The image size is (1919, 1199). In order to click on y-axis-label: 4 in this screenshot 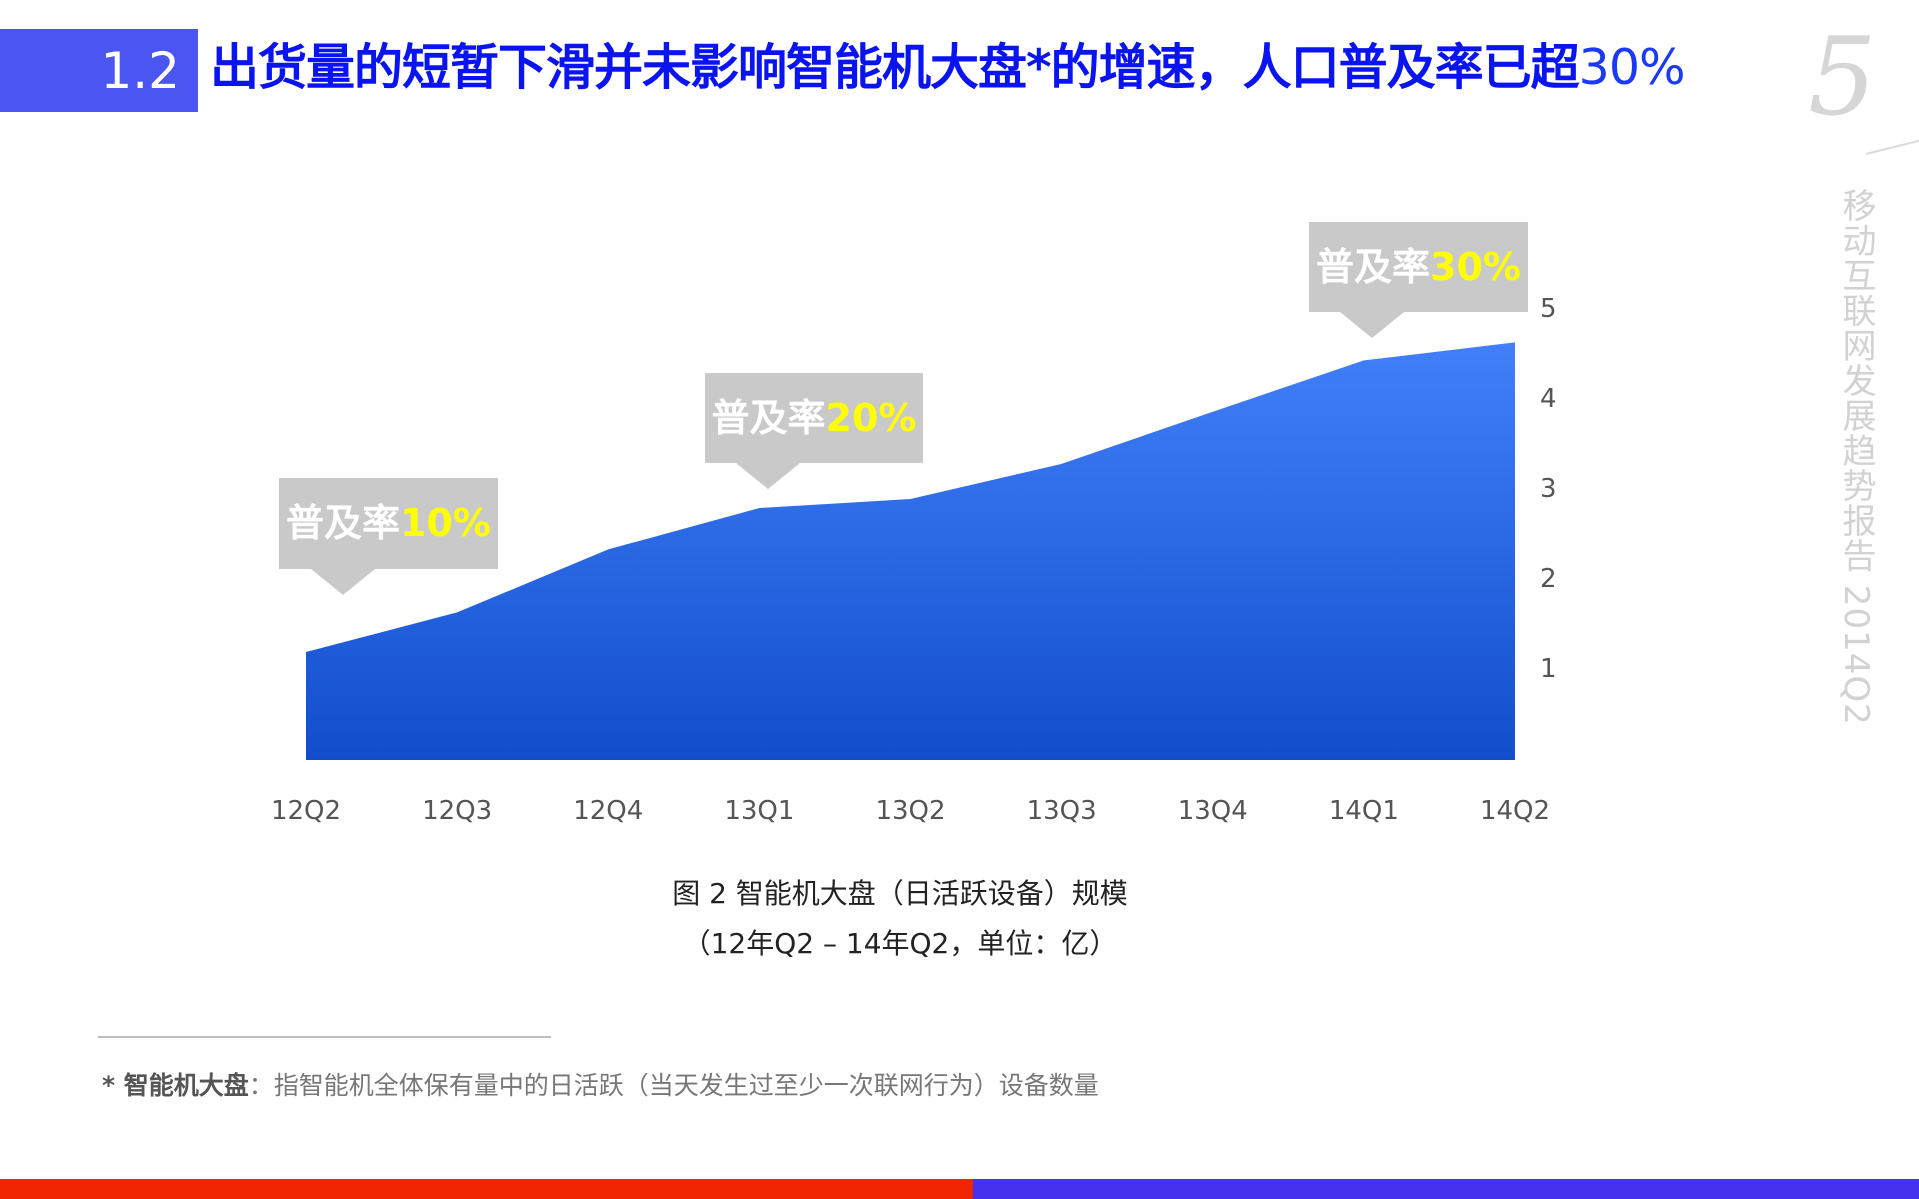, I will do `click(1548, 399)`.